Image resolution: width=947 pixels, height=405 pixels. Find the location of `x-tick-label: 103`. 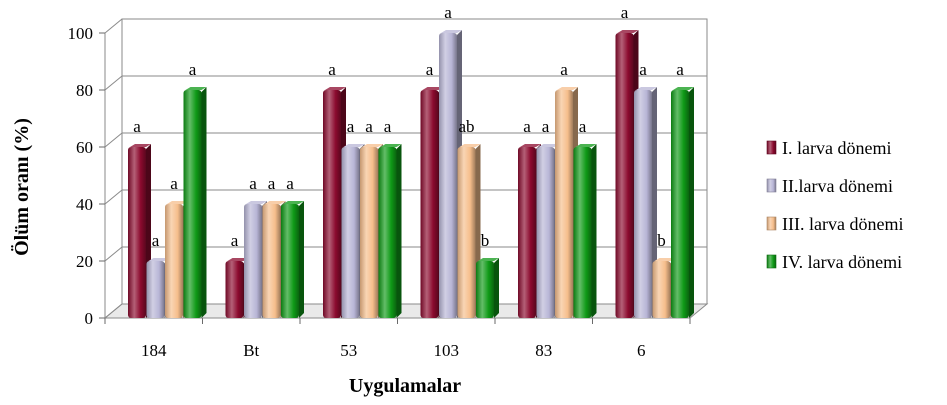

x-tick-label: 103 is located at coordinates (447, 350).